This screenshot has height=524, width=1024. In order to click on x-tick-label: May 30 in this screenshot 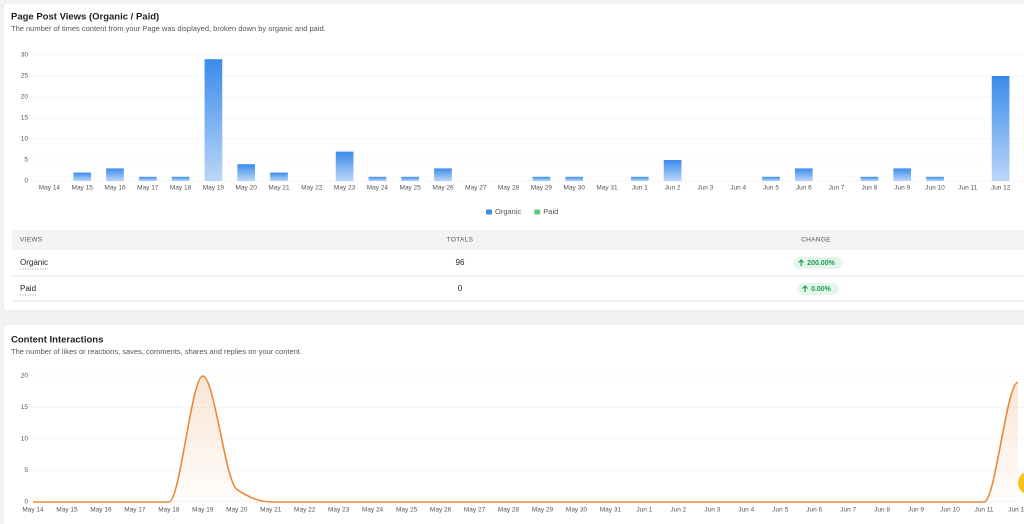, I will do `click(575, 188)`.